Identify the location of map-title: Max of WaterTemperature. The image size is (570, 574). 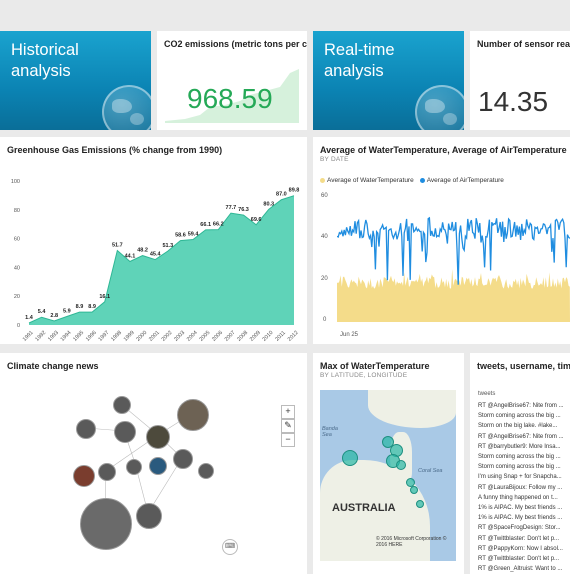
(375, 366).